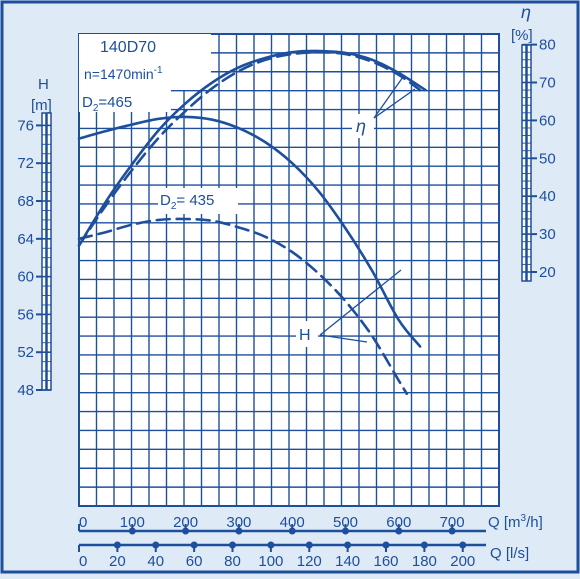  What do you see at coordinates (509, 553) in the screenshot?
I see `q-ls-axis-label: Q [l/s]` at bounding box center [509, 553].